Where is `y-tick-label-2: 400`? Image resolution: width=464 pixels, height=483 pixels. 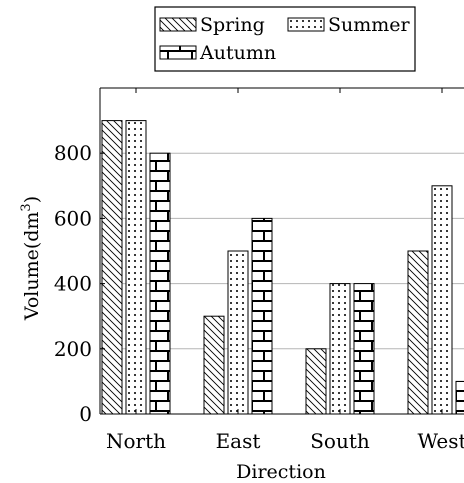
y-tick-label-2: 400 is located at coordinates (73, 284).